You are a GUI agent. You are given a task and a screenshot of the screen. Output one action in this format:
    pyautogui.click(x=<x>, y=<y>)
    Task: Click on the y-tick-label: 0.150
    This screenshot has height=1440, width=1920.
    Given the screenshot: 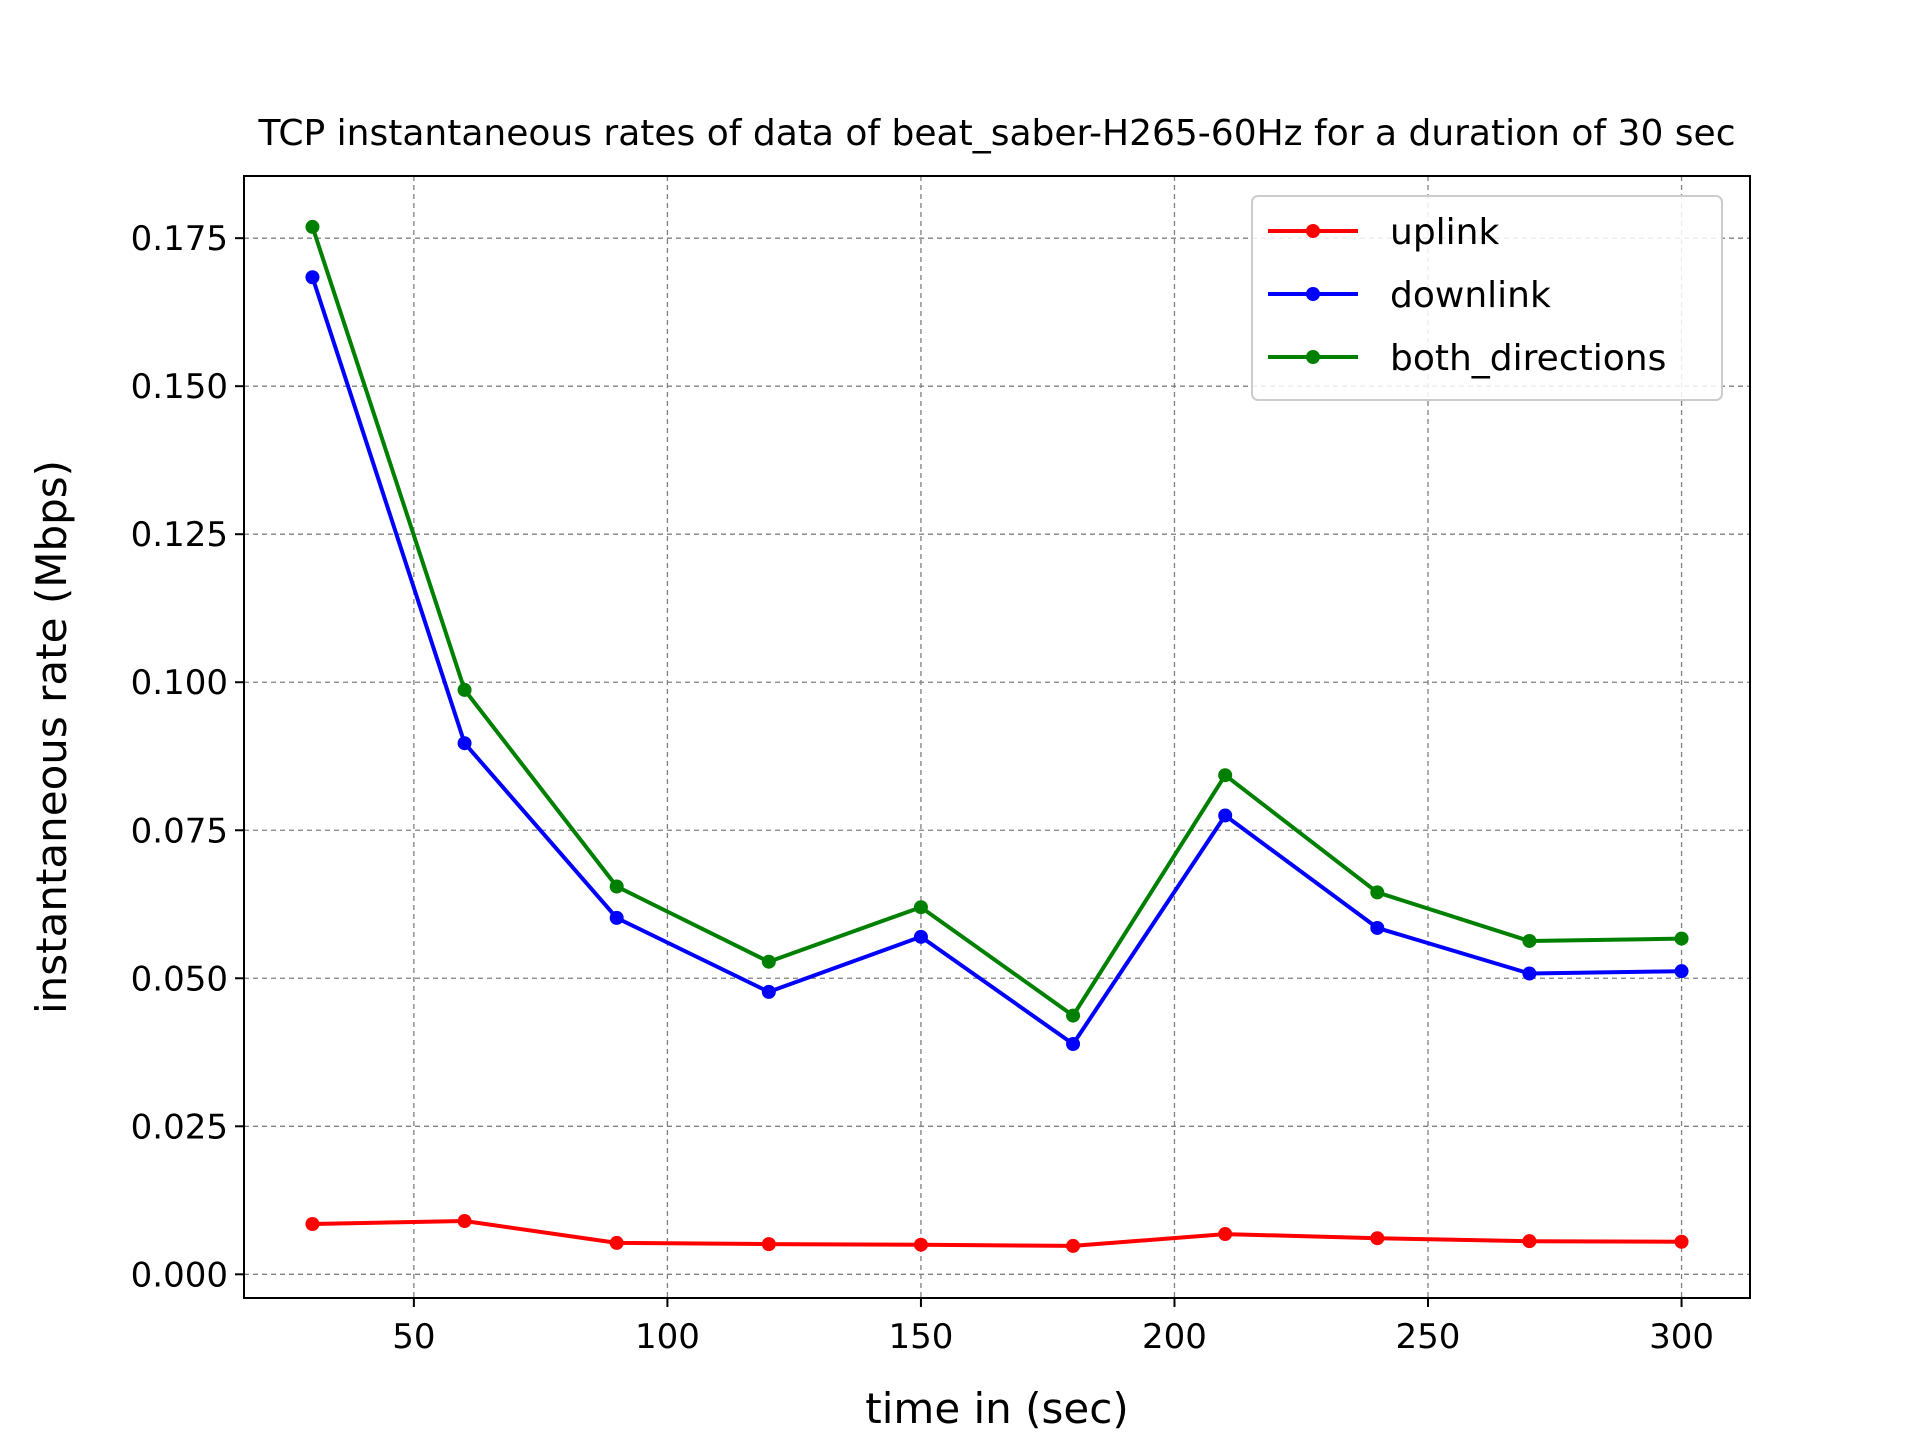 What is the action you would take?
    pyautogui.click(x=179, y=387)
    